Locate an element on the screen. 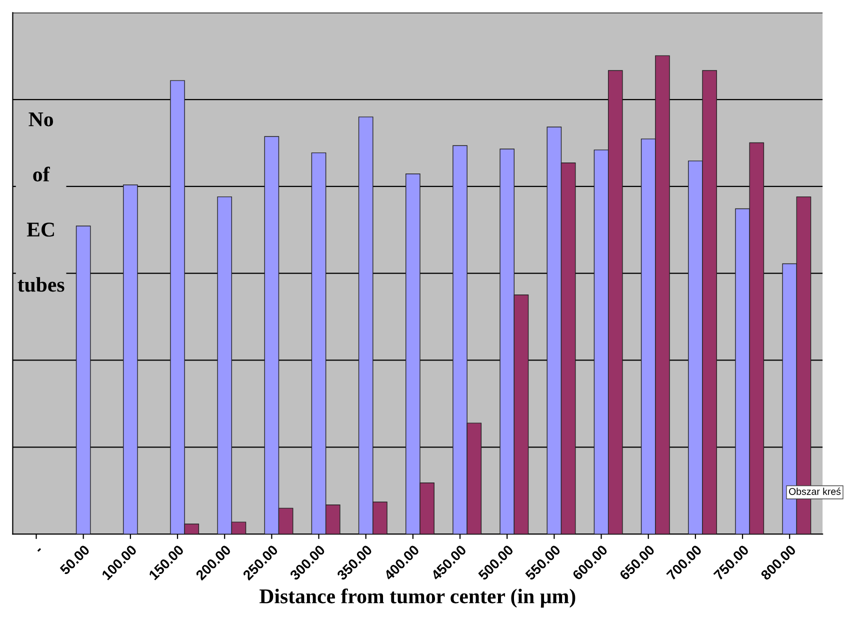 Image resolution: width=848 pixels, height=632 pixels. annotation: Obszar kreś is located at coordinates (815, 491).